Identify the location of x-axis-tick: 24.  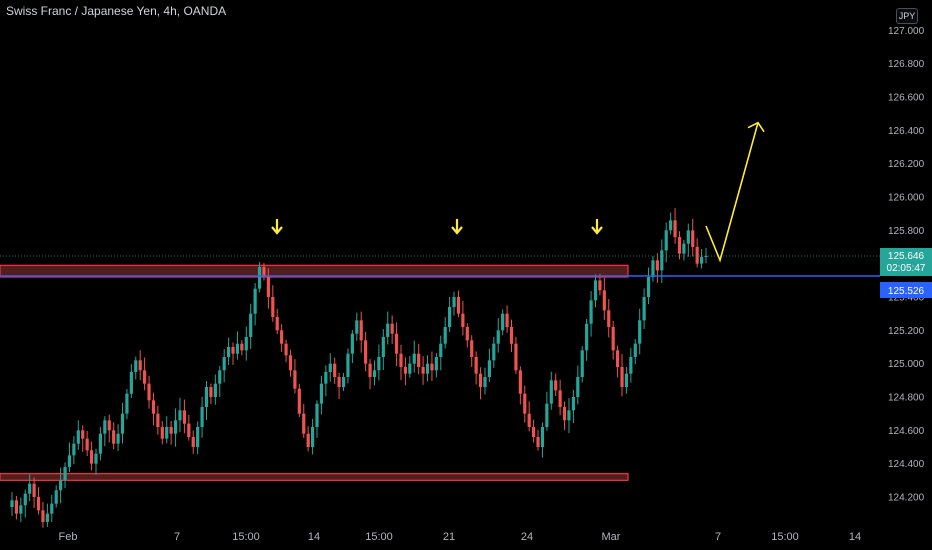
(527, 537).